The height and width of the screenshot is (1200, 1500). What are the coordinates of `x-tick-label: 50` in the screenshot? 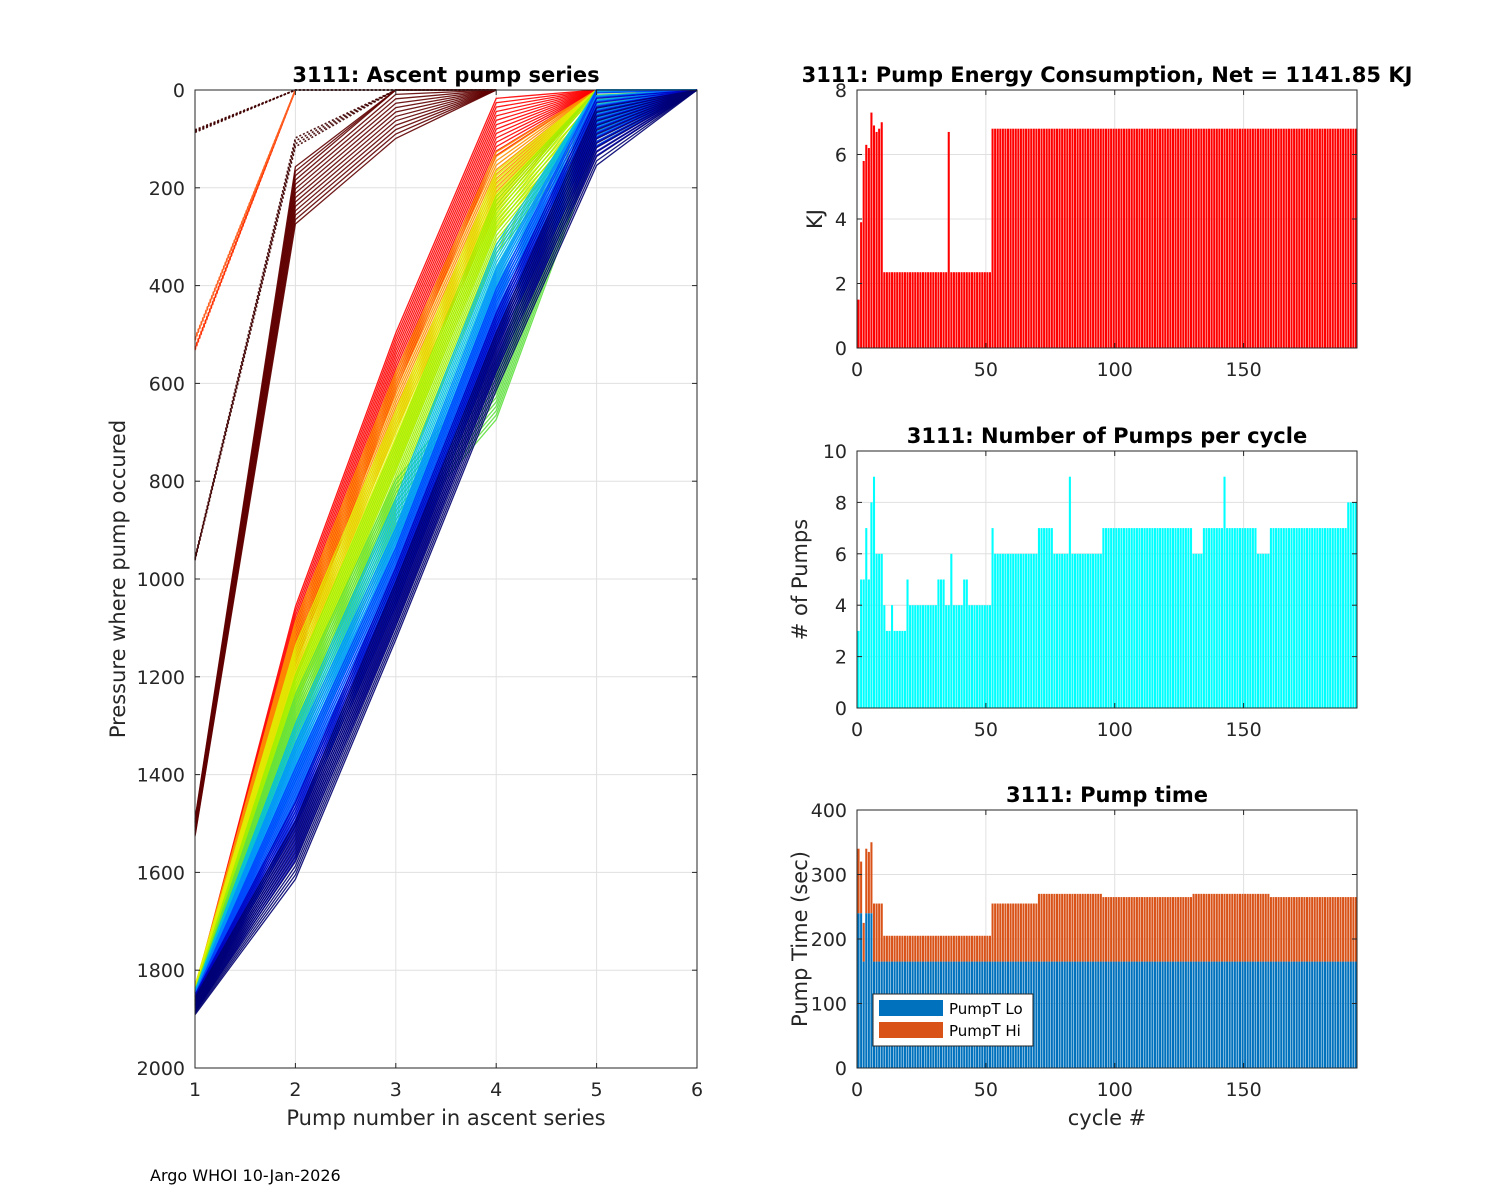 It's located at (986, 370).